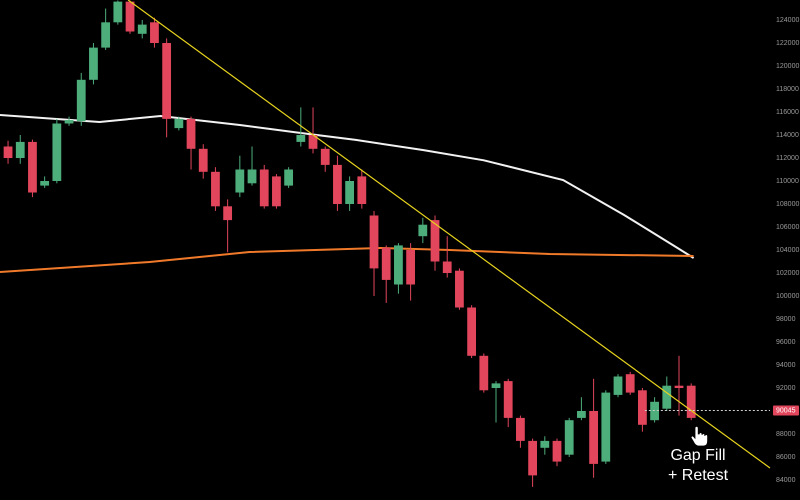 This screenshot has height=500, width=800. Describe the element at coordinates (787, 227) in the screenshot. I see `y-tick-label: 106000` at that location.